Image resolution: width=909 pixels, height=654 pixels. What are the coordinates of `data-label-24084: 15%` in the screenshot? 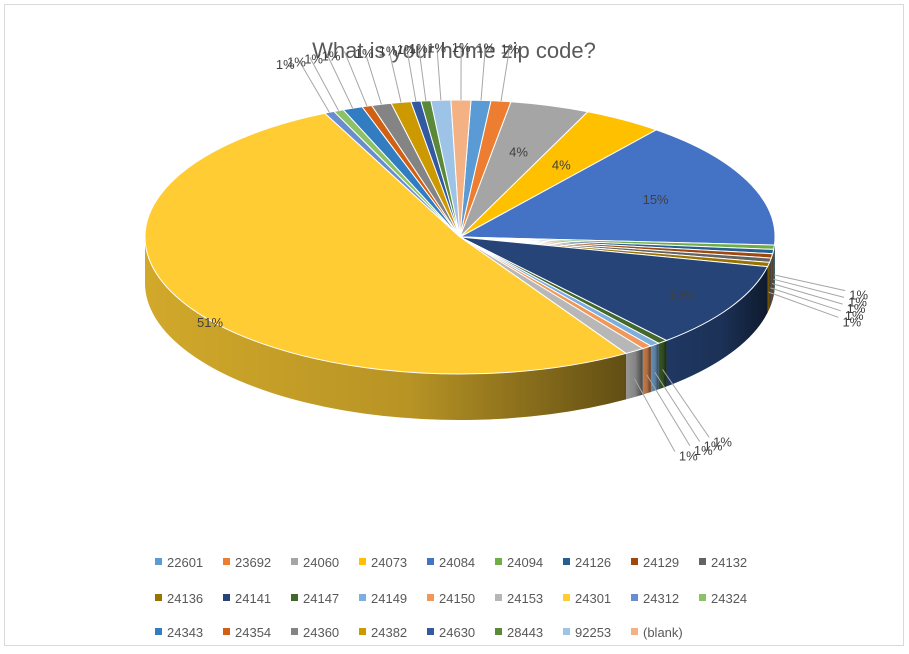 It's located at (656, 199).